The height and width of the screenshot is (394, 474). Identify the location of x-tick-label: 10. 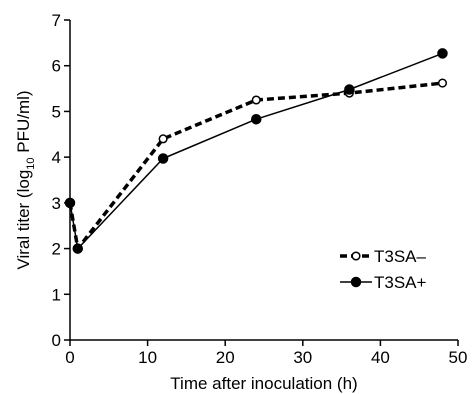
(147, 357).